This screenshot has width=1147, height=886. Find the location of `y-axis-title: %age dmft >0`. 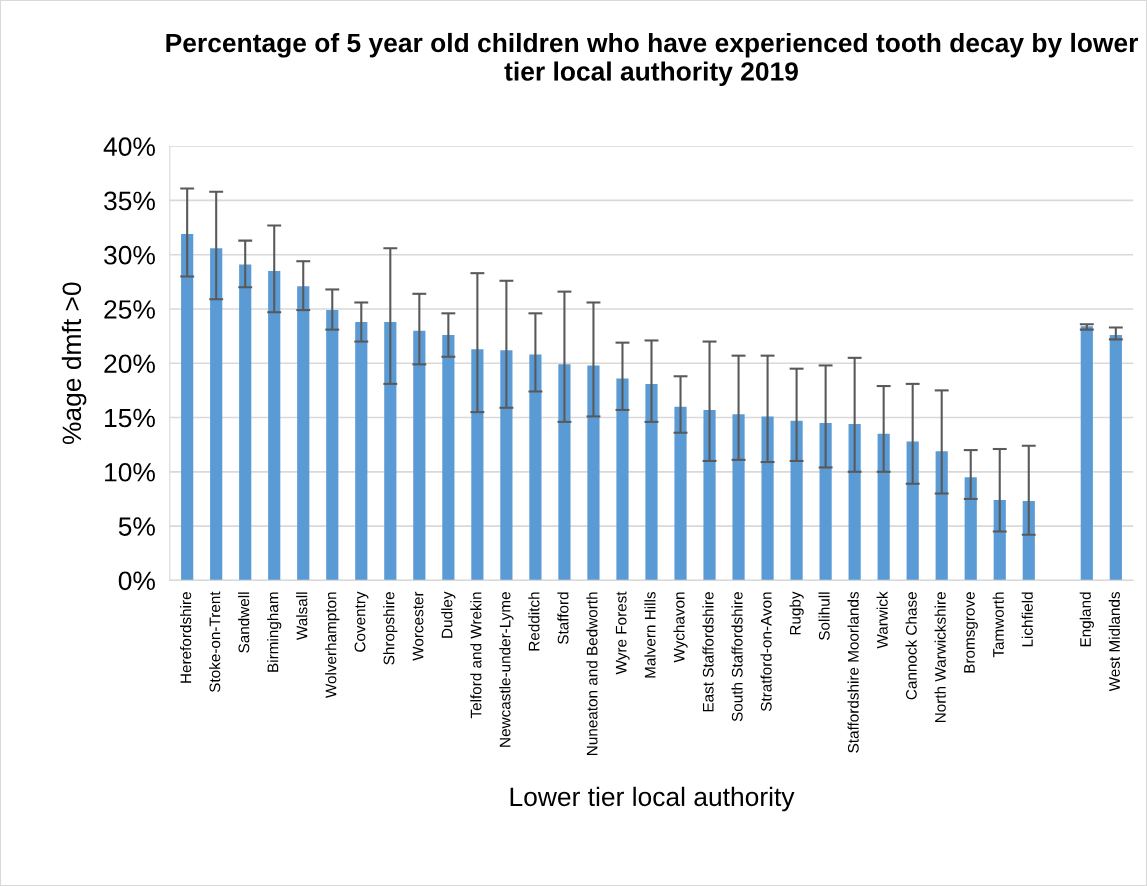

y-axis-title: %age dmft >0 is located at coordinates (74, 363).